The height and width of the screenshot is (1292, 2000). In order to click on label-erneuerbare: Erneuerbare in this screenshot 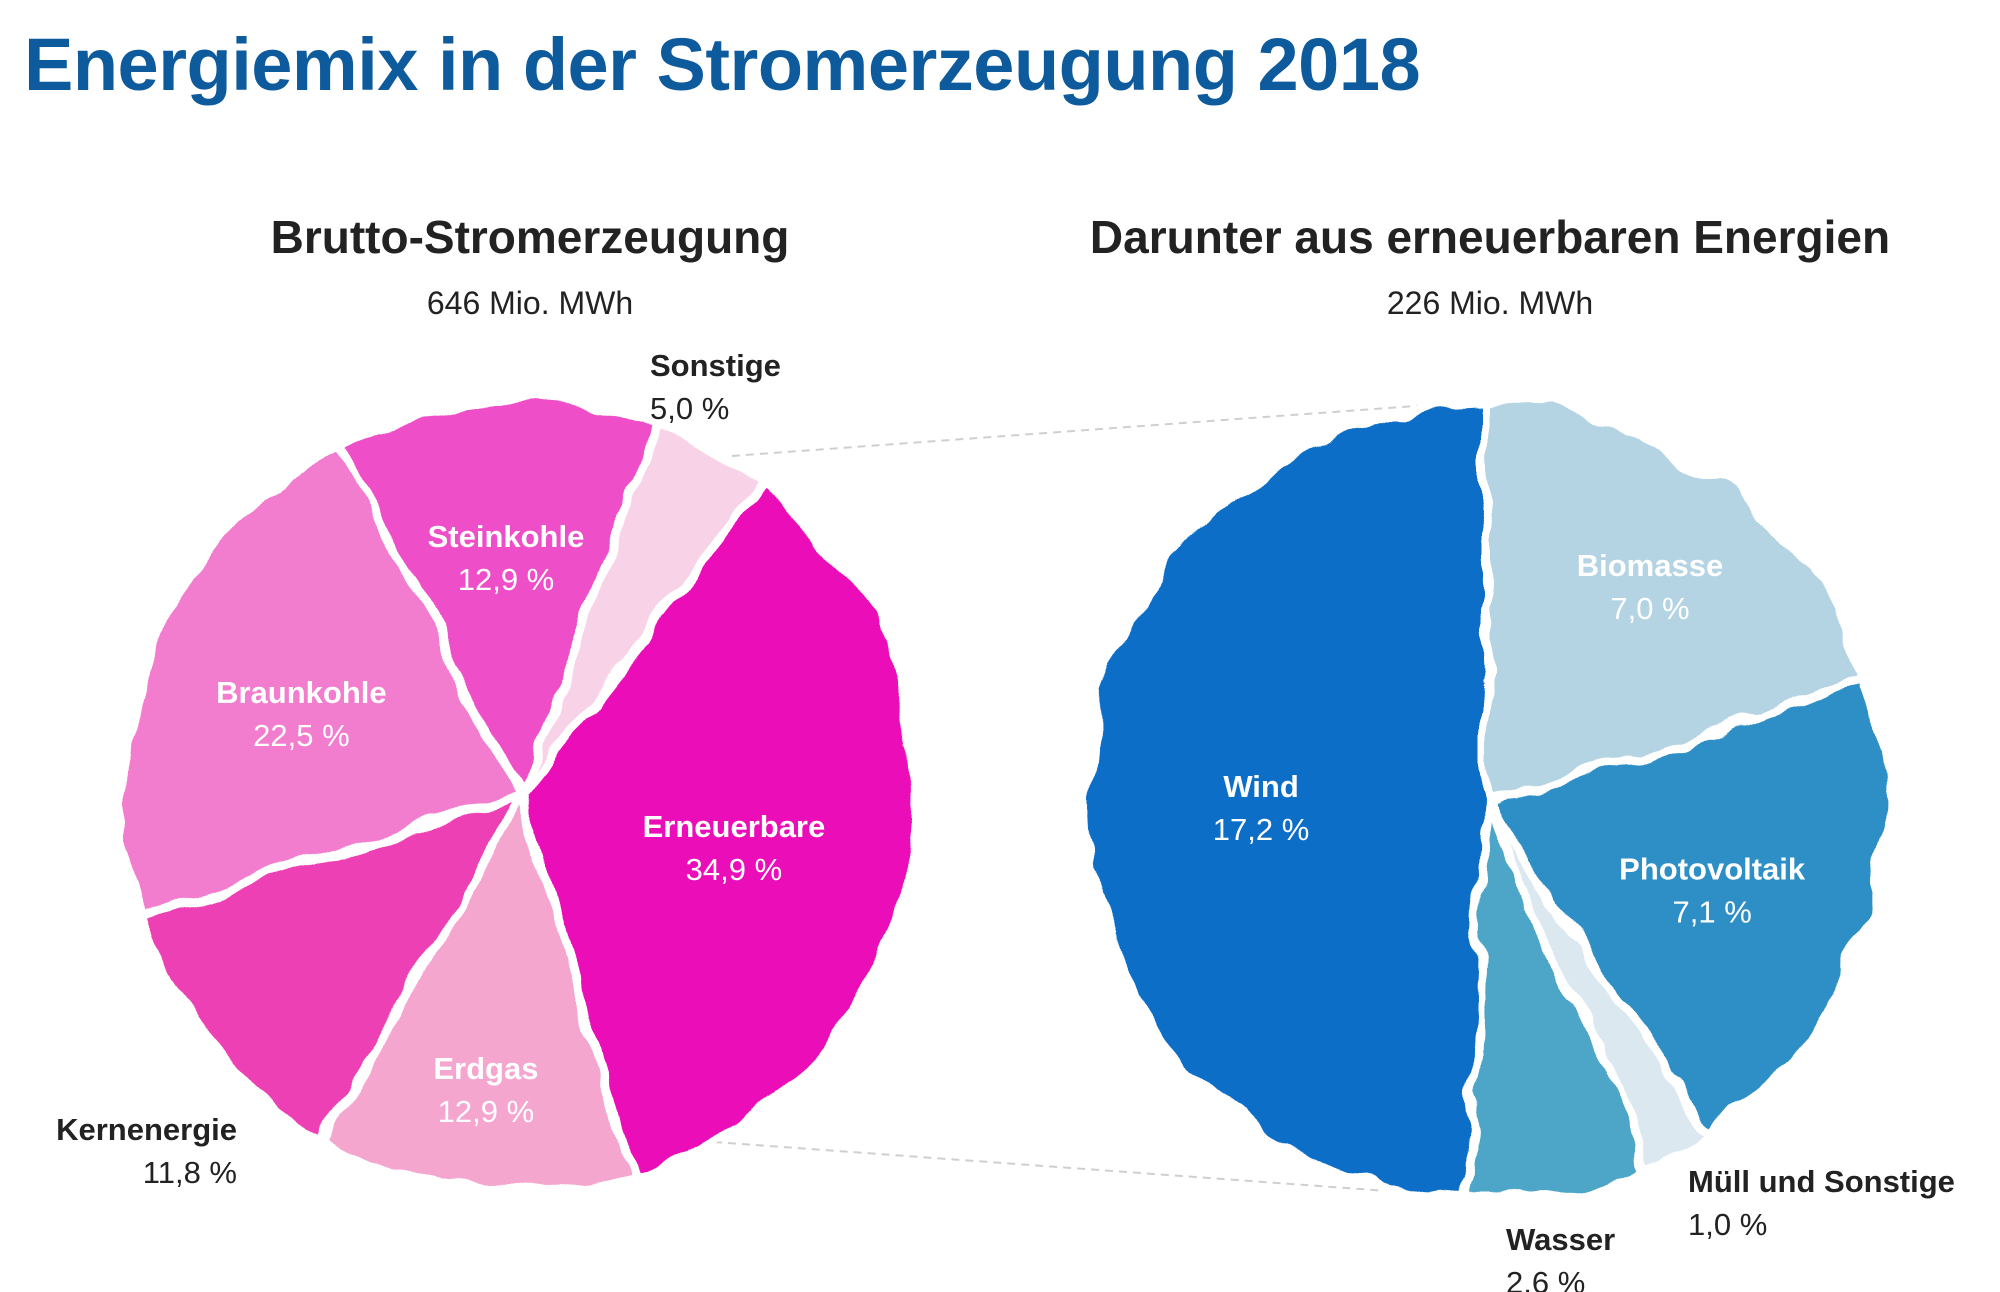, I will do `click(734, 826)`.